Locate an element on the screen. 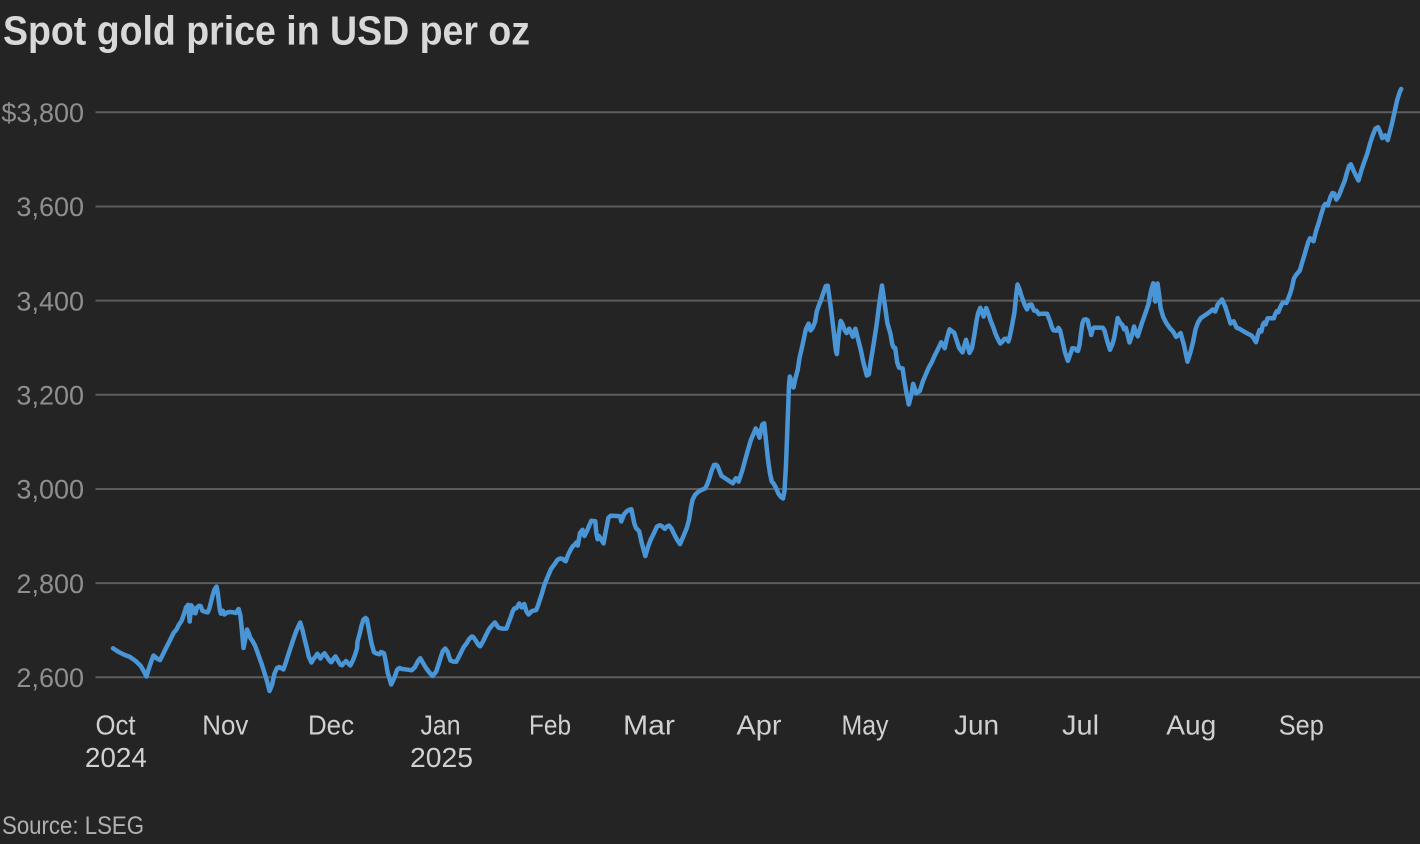 This screenshot has height=844, width=1420. svg-text: Nov is located at coordinates (225, 725).